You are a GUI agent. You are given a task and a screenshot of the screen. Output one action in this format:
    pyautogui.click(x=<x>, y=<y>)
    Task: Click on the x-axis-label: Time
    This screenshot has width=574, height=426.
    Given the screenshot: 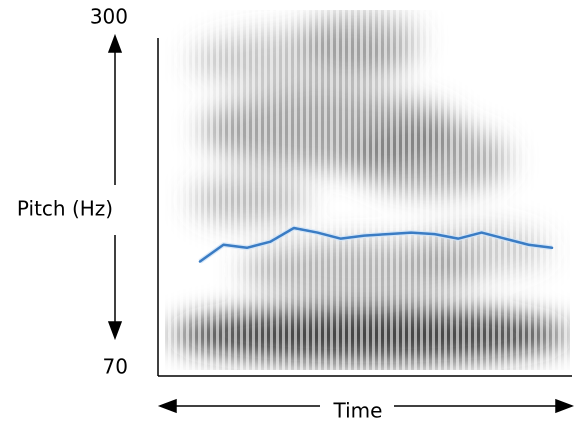 What is the action you would take?
    pyautogui.click(x=358, y=411)
    